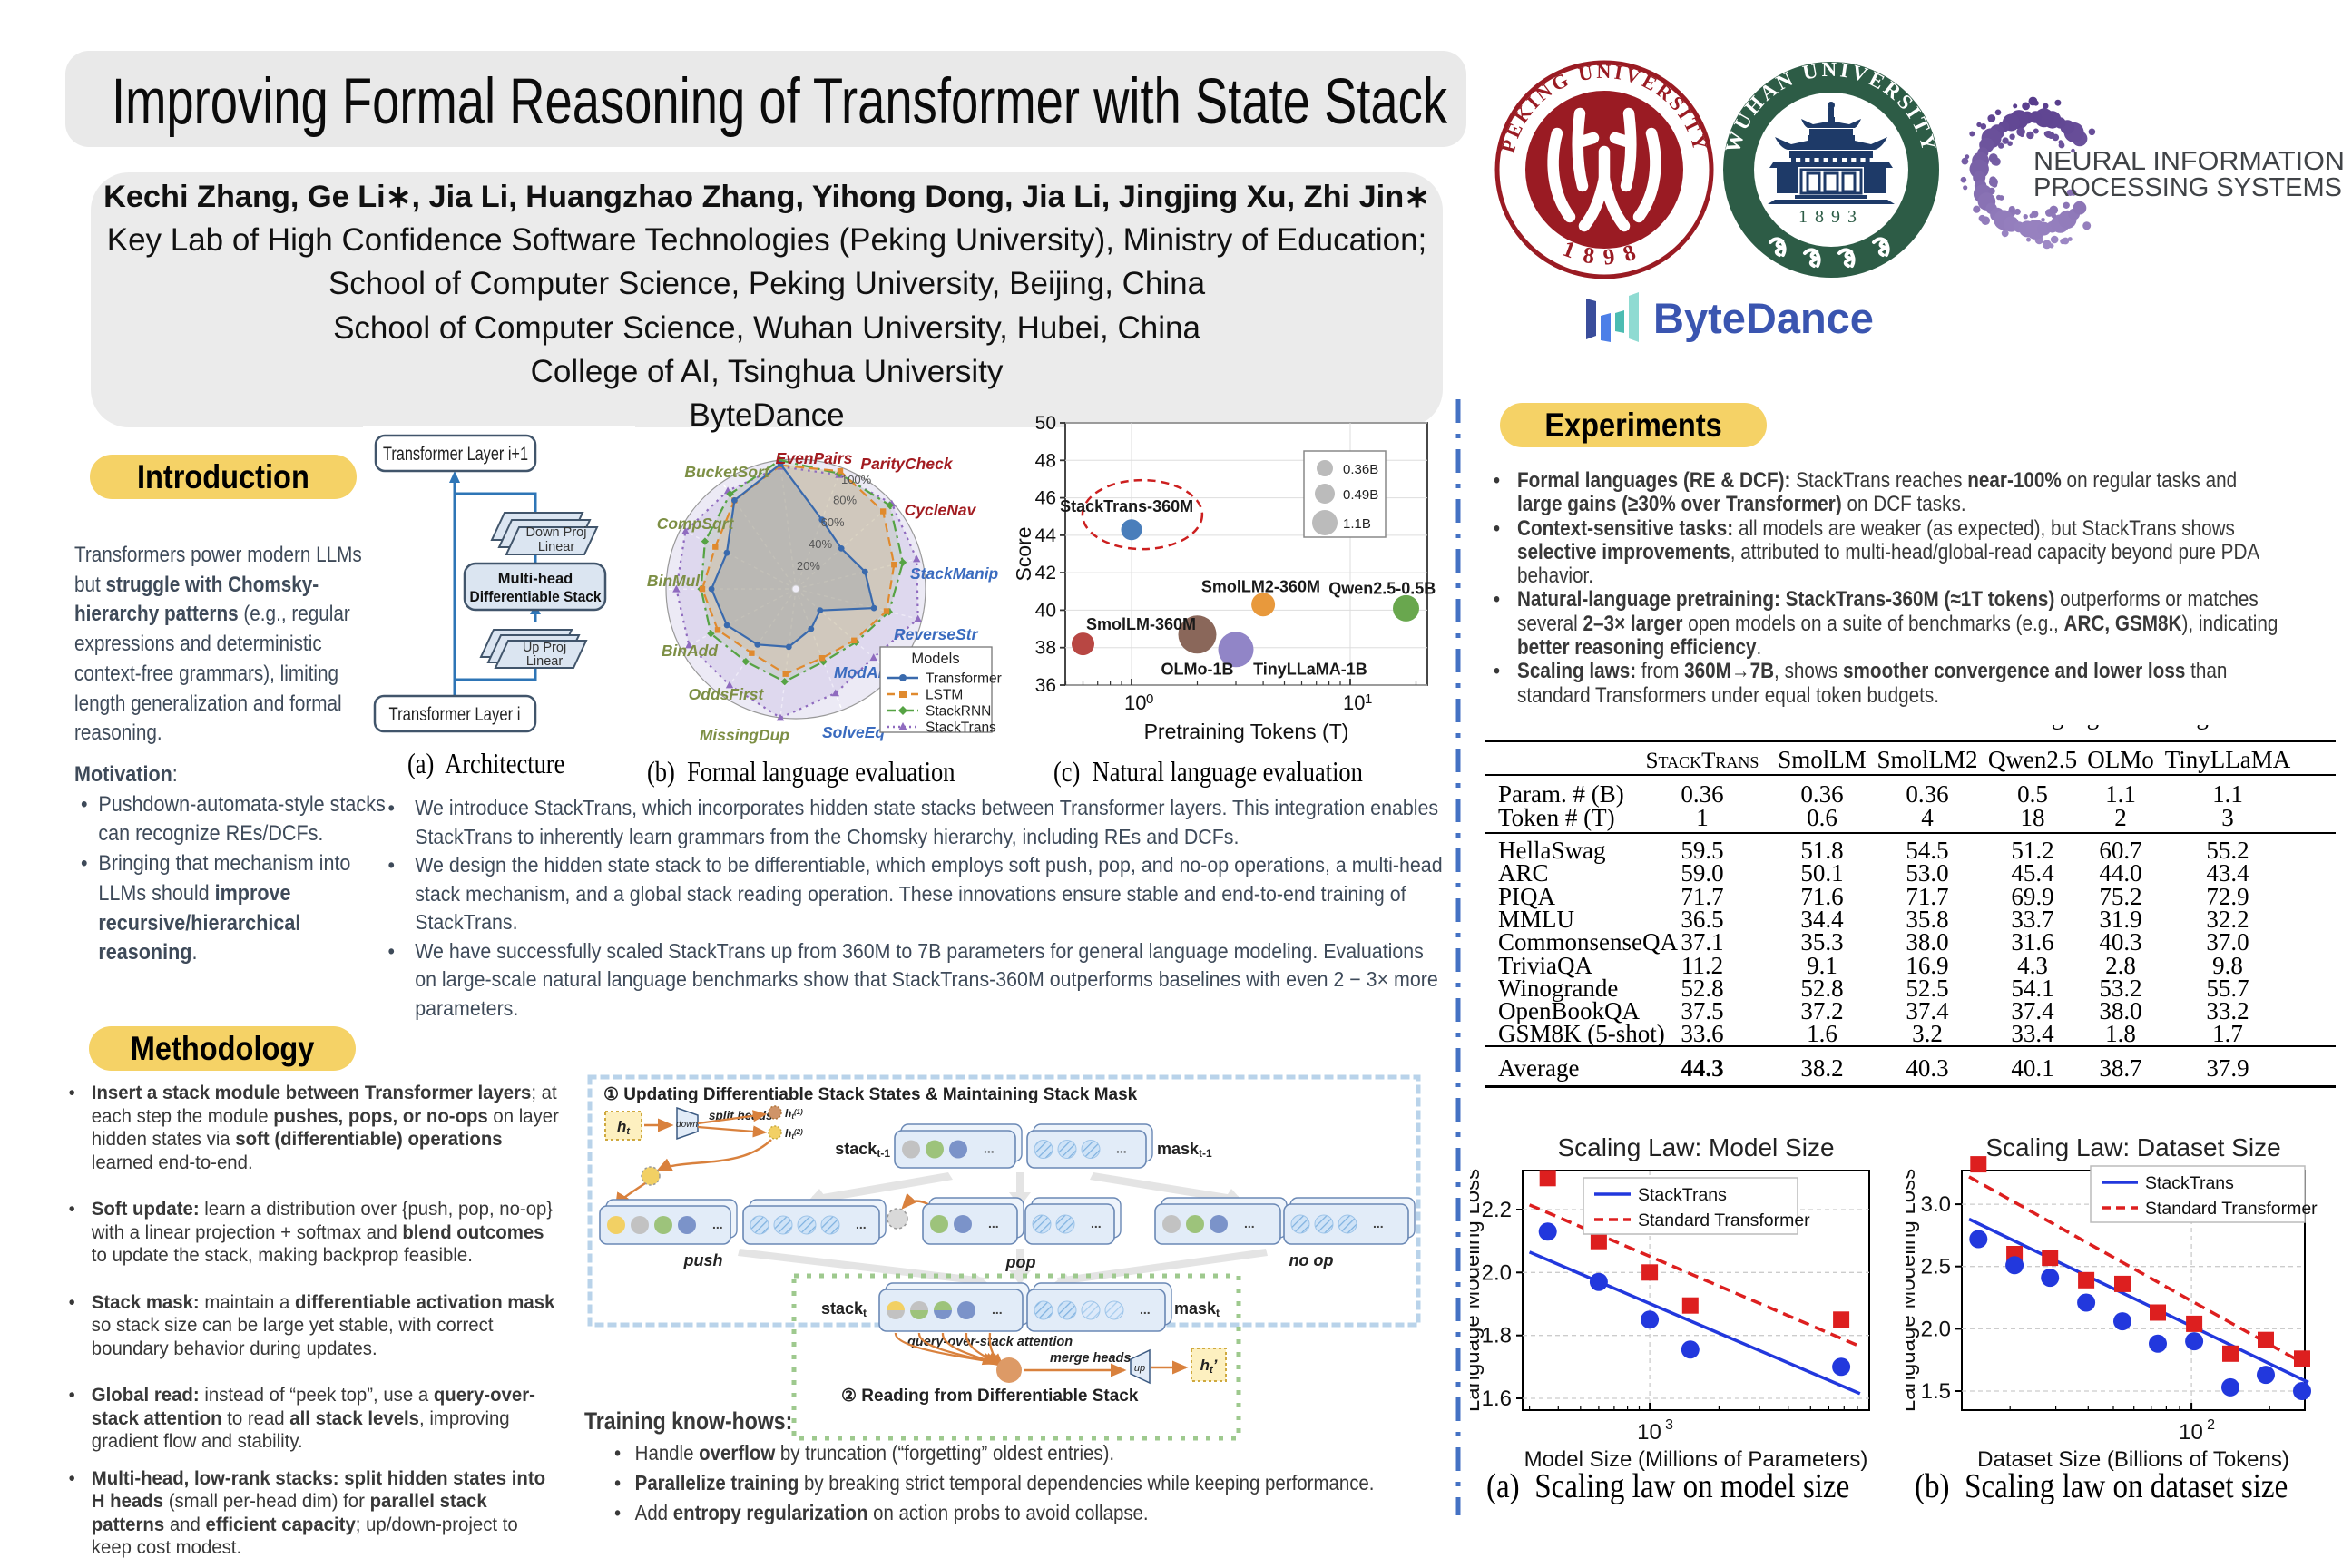 The height and width of the screenshot is (1568, 2352). What do you see at coordinates (856, 479) in the screenshot?
I see `svg-text: 100%` at bounding box center [856, 479].